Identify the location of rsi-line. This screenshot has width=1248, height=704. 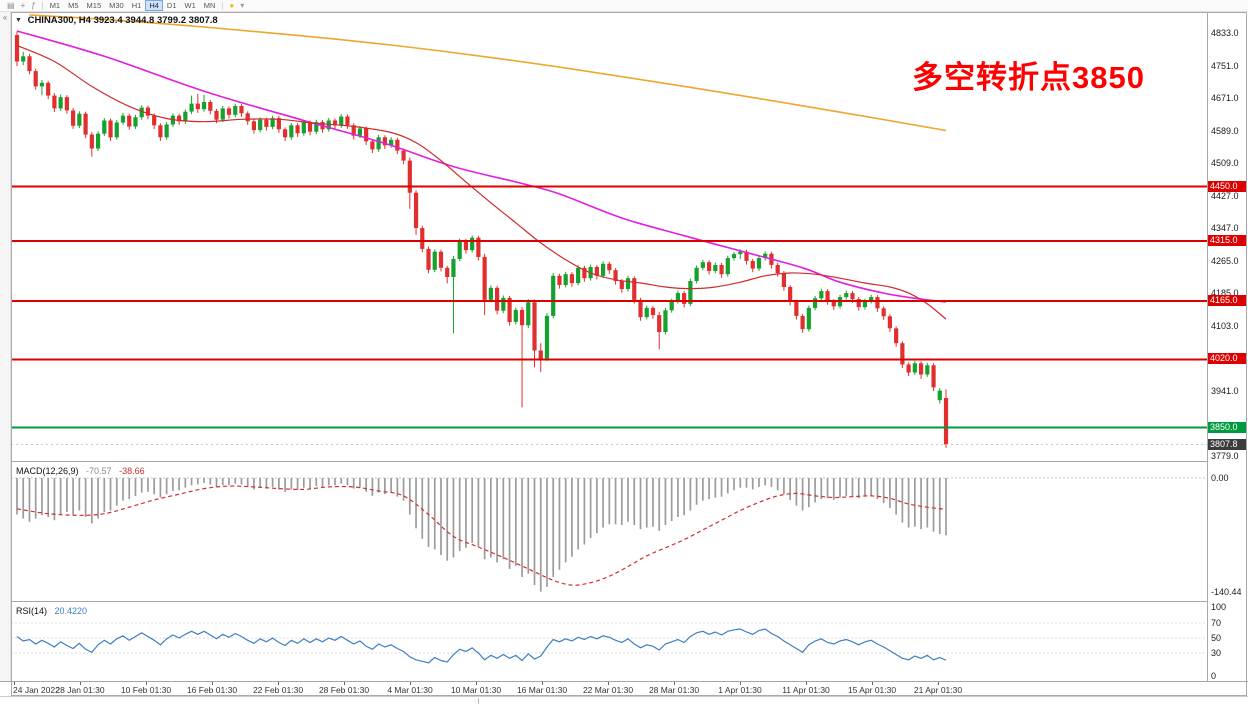
(481, 646).